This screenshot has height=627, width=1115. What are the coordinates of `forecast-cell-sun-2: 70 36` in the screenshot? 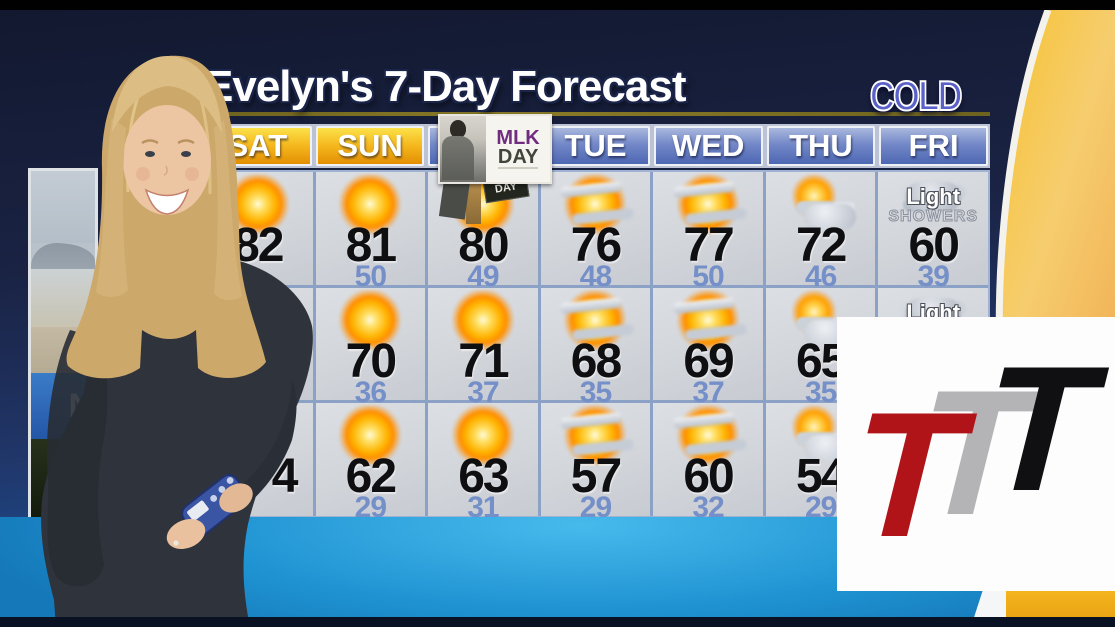 It's located at (370, 347).